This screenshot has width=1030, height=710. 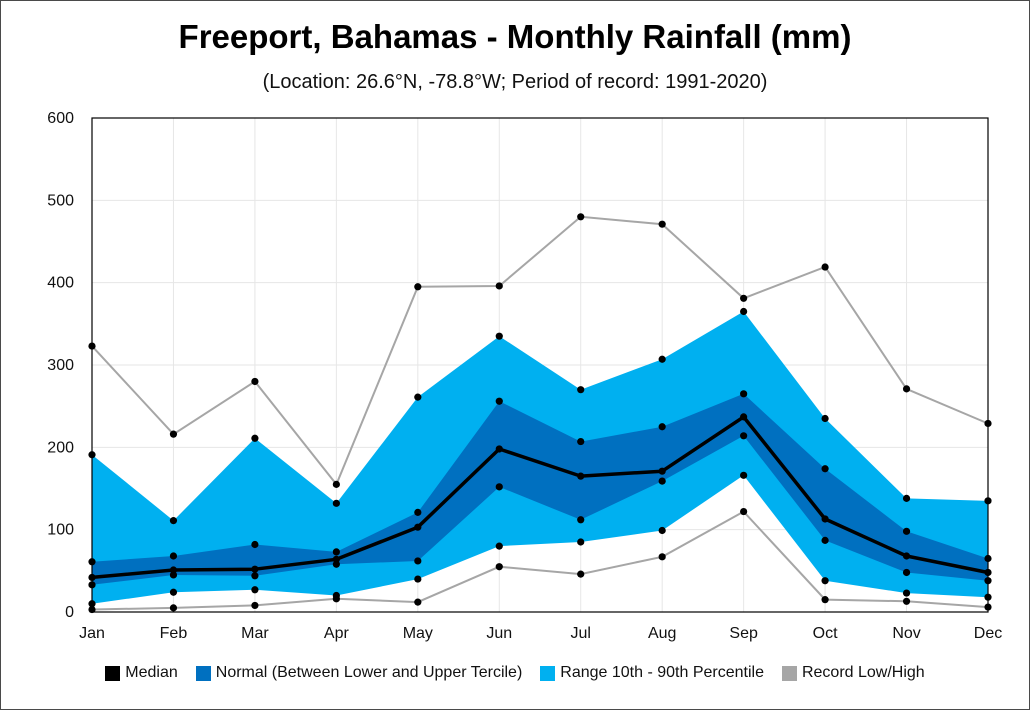 I want to click on y-tick-label: 500, so click(x=60, y=200).